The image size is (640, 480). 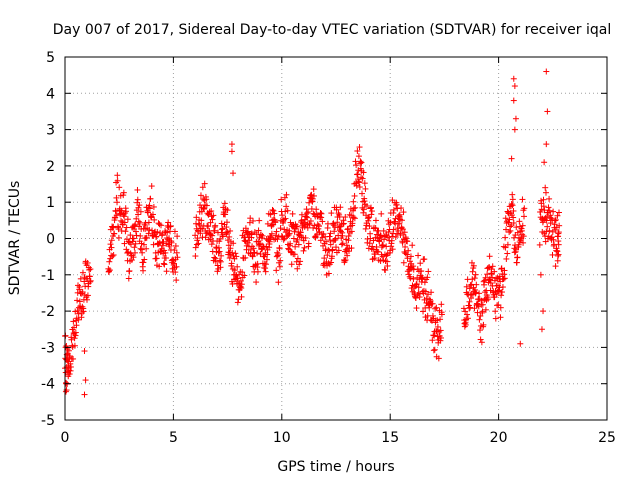 What do you see at coordinates (173, 438) in the screenshot?
I see `x-tick-label: 5` at bounding box center [173, 438].